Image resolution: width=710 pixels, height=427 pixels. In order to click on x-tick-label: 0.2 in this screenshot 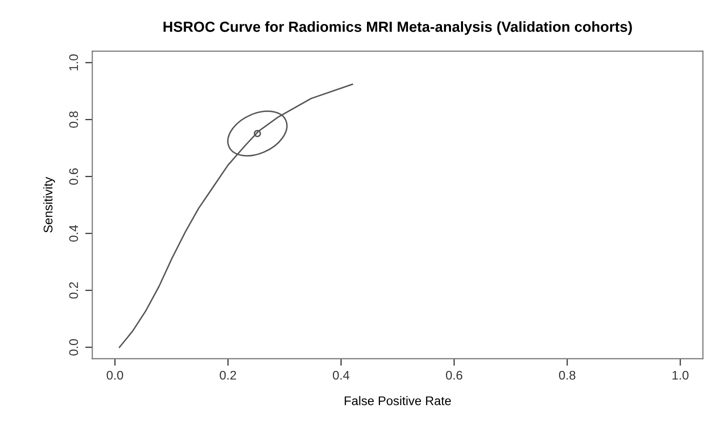, I will do `click(228, 375)`.